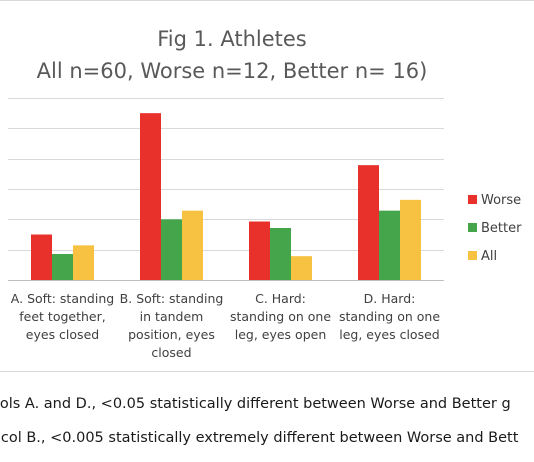  Describe the element at coordinates (172, 316) in the screenshot. I see `category-label-line: in tandem` at that location.